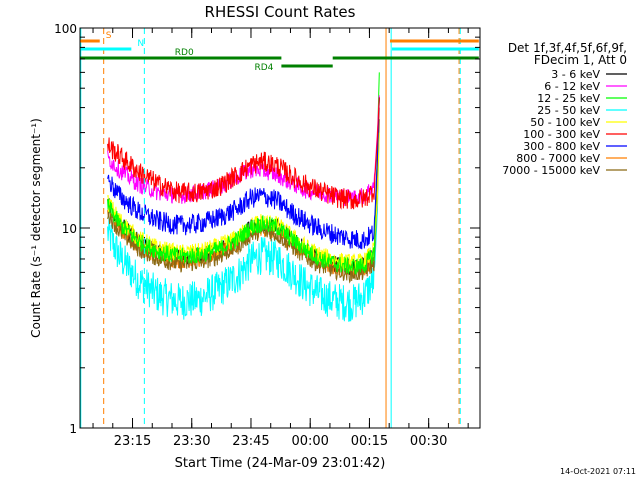  Describe the element at coordinates (184, 53) in the screenshot. I see `annotation-label-rd0: RD0` at that location.